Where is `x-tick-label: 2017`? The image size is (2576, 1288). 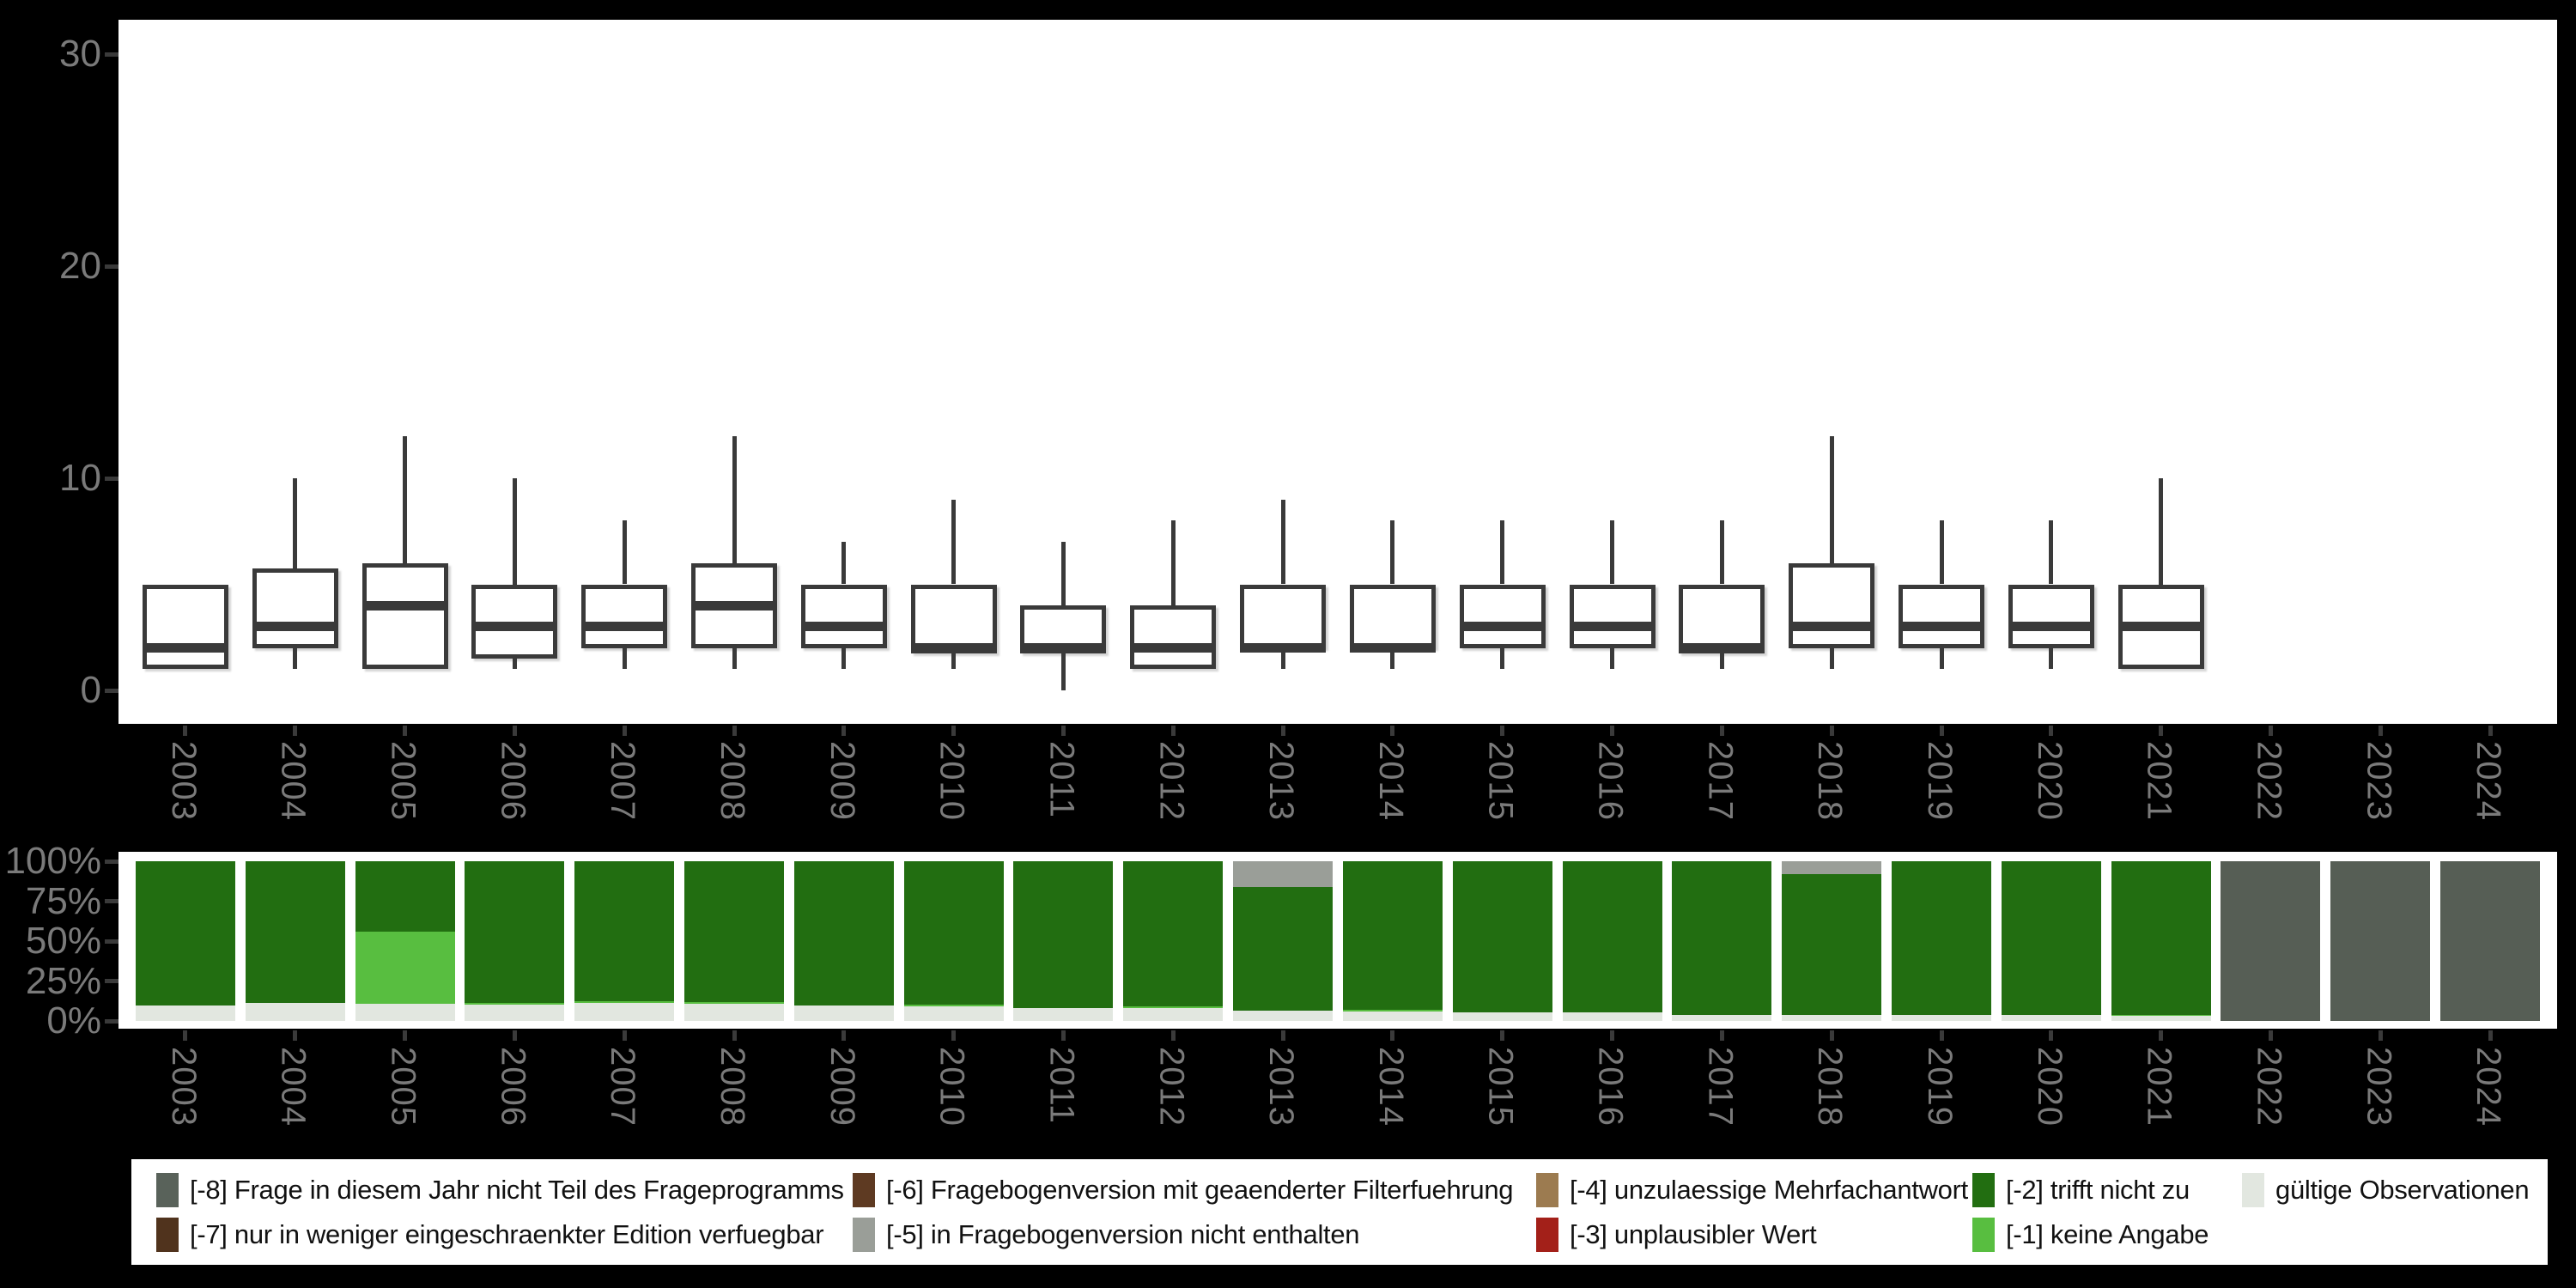
x-tick-label: 2017 is located at coordinates (1720, 781).